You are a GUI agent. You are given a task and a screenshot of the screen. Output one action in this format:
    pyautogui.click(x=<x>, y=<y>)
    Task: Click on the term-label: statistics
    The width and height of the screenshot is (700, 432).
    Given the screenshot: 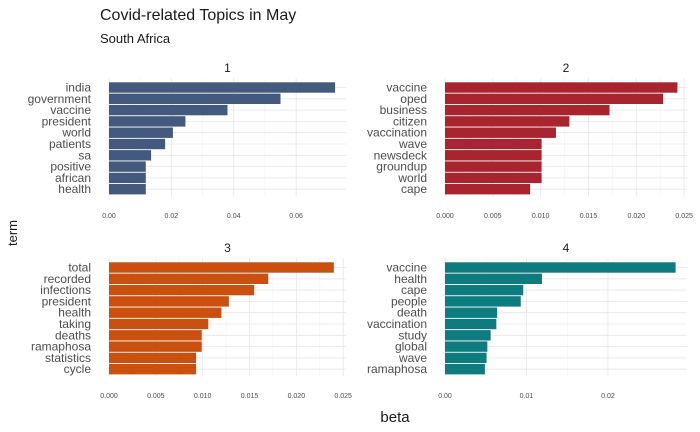 What is the action you would take?
    pyautogui.click(x=68, y=358)
    